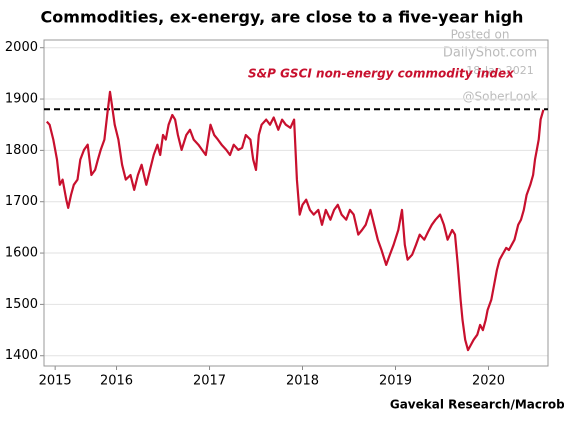 The image size is (564, 428). What do you see at coordinates (490, 53) in the screenshot?
I see `watermark: DailyShot.com` at bounding box center [490, 53].